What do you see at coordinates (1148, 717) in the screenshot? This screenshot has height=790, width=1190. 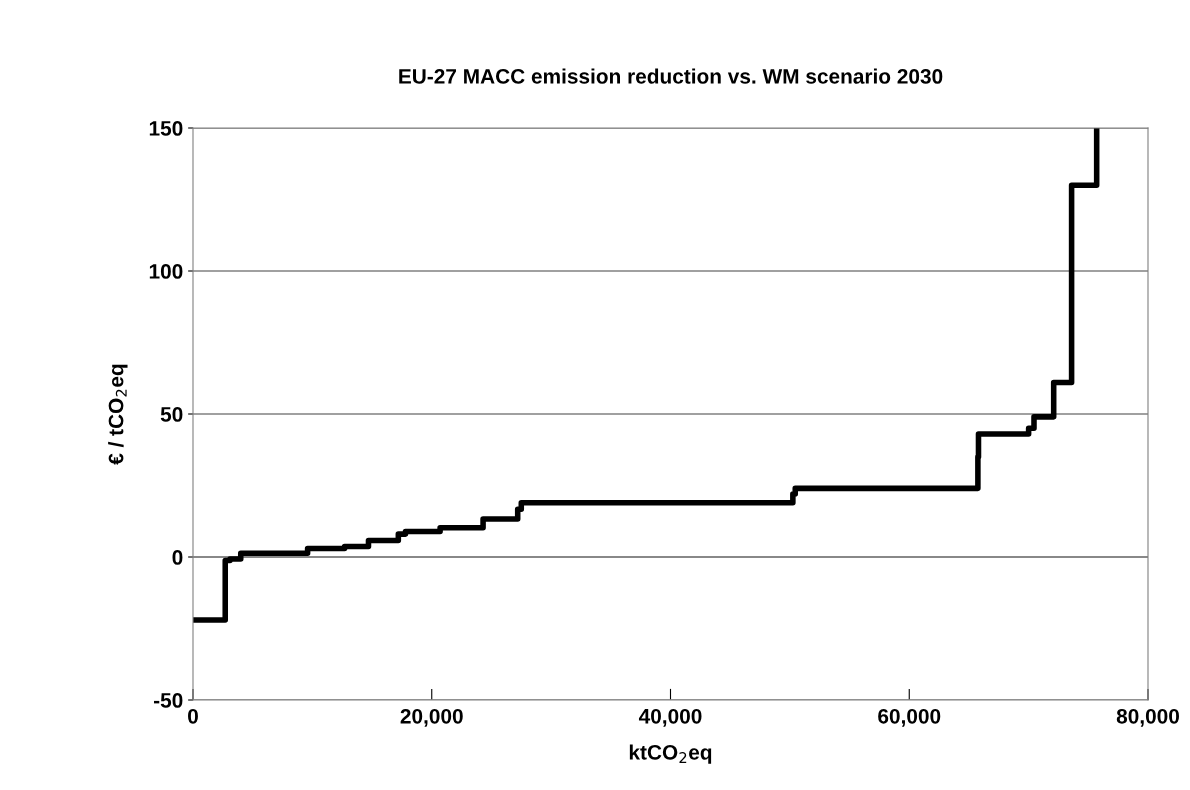 I see `x-tick-label: 80,000` at bounding box center [1148, 717].